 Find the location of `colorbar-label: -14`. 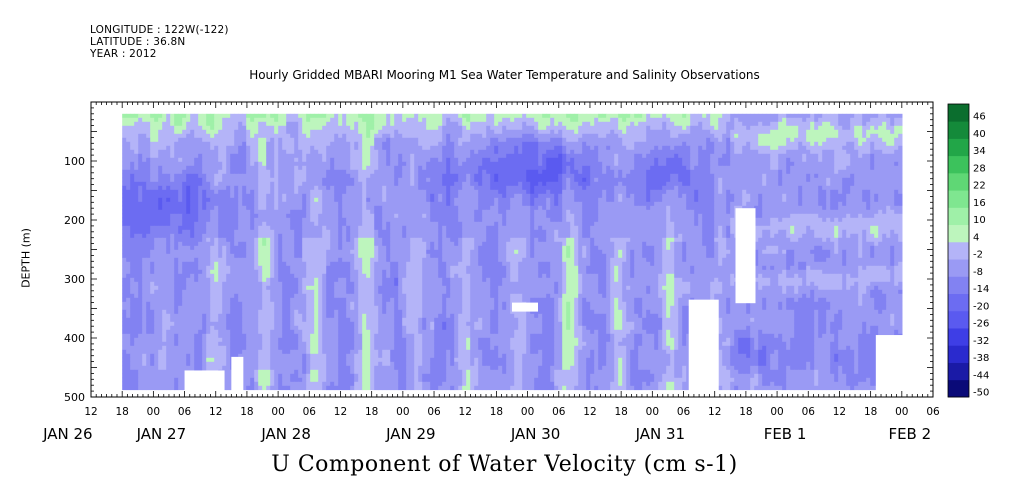

colorbar-label: -14 is located at coordinates (981, 289).